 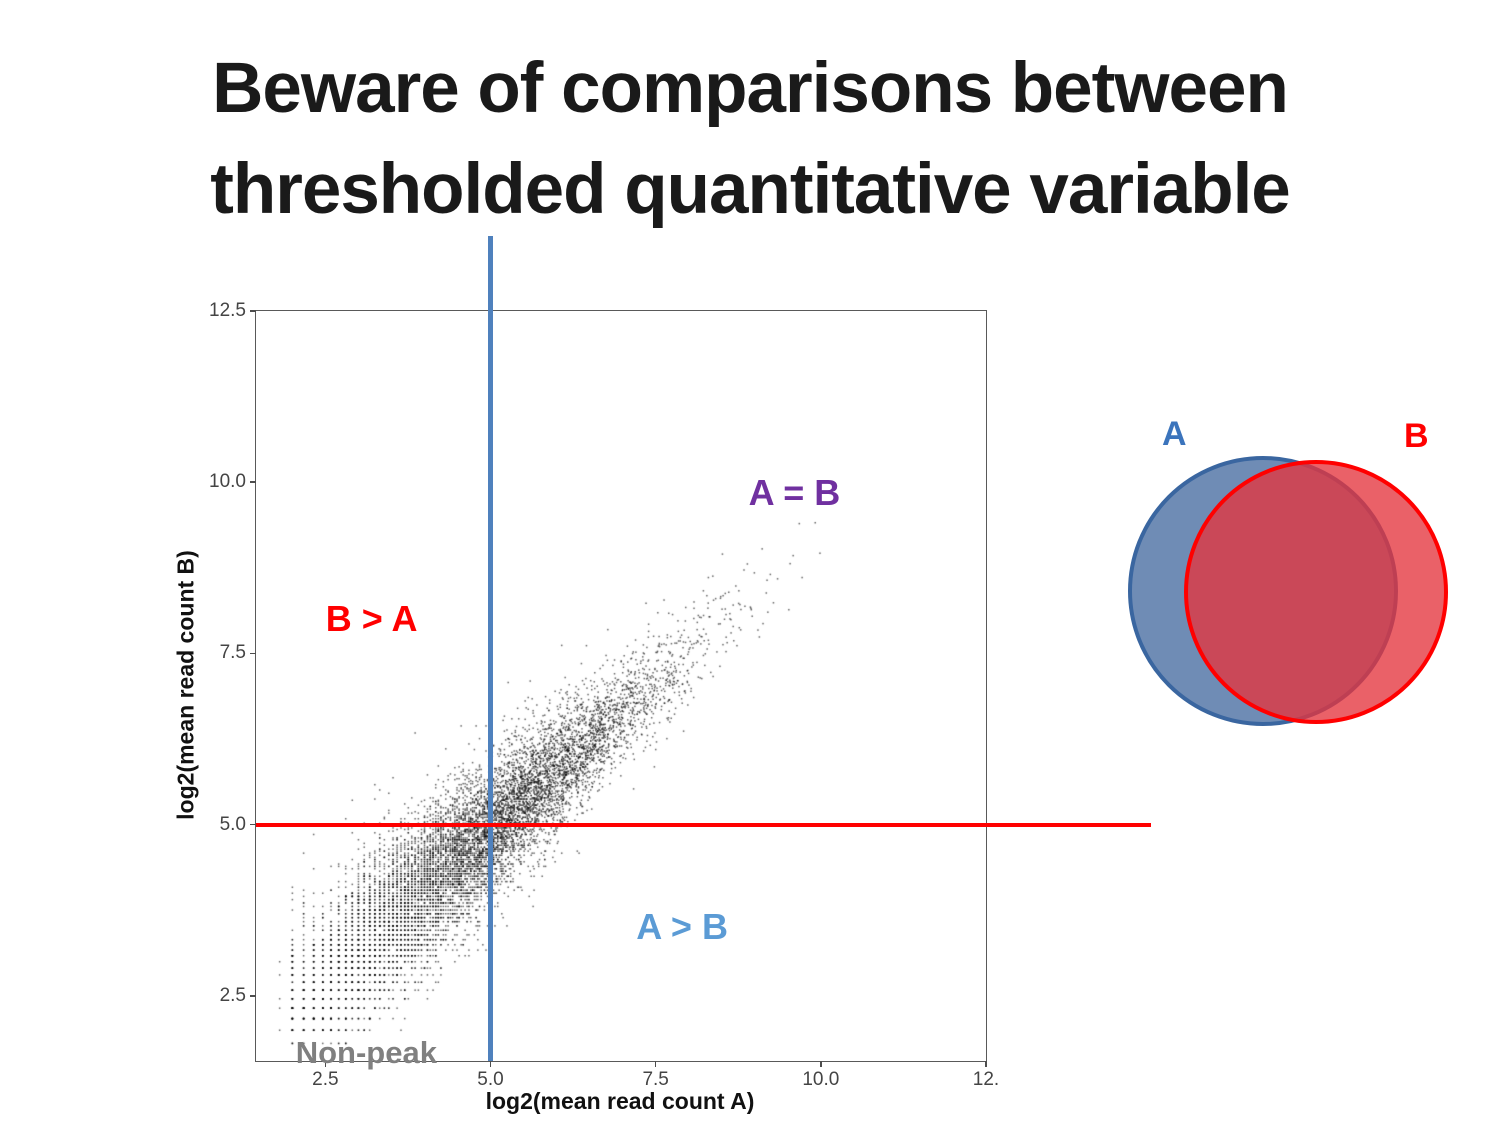 What do you see at coordinates (821, 1079) in the screenshot?
I see `x-tick-label: 10.0` at bounding box center [821, 1079].